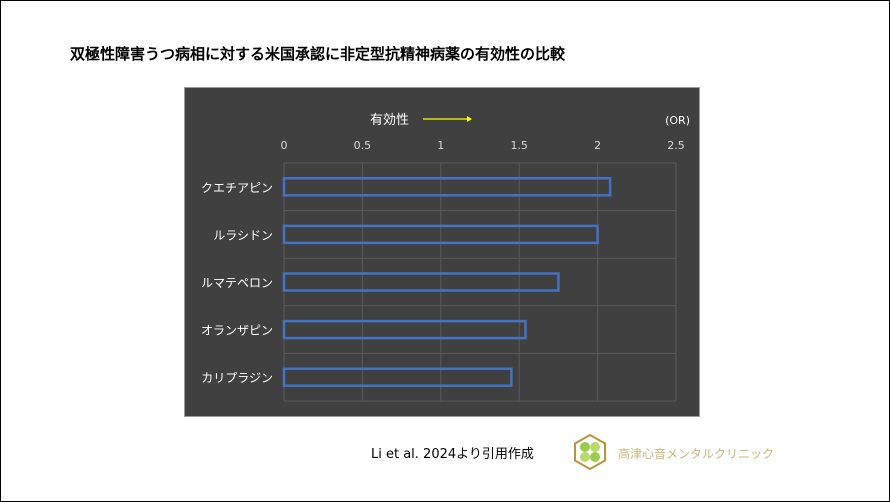 Image resolution: width=890 pixels, height=502 pixels. What do you see at coordinates (597, 145) in the screenshot?
I see `x-tick-label: 2` at bounding box center [597, 145].